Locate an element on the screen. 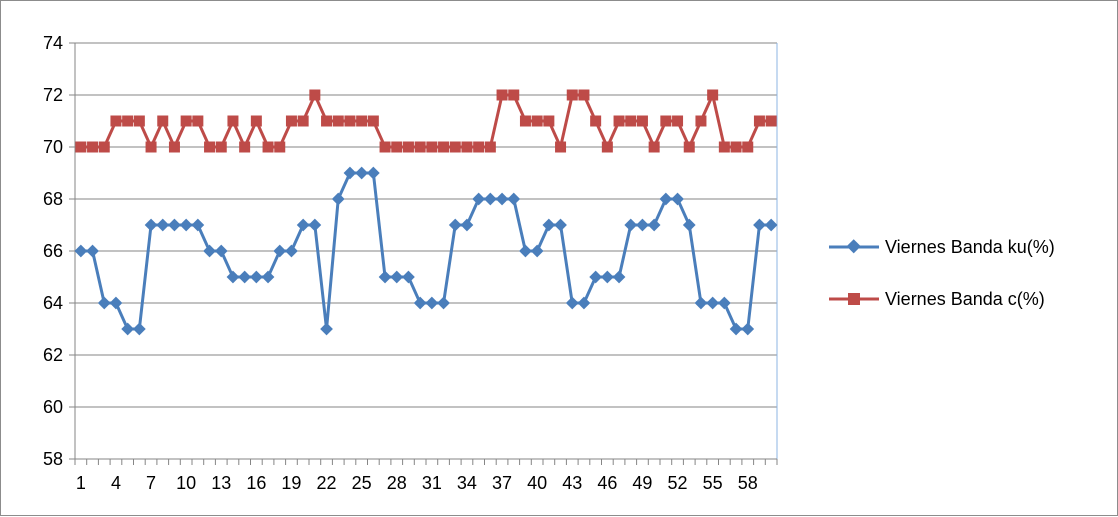 The image size is (1118, 517). x-tick-label: 43 is located at coordinates (572, 483).